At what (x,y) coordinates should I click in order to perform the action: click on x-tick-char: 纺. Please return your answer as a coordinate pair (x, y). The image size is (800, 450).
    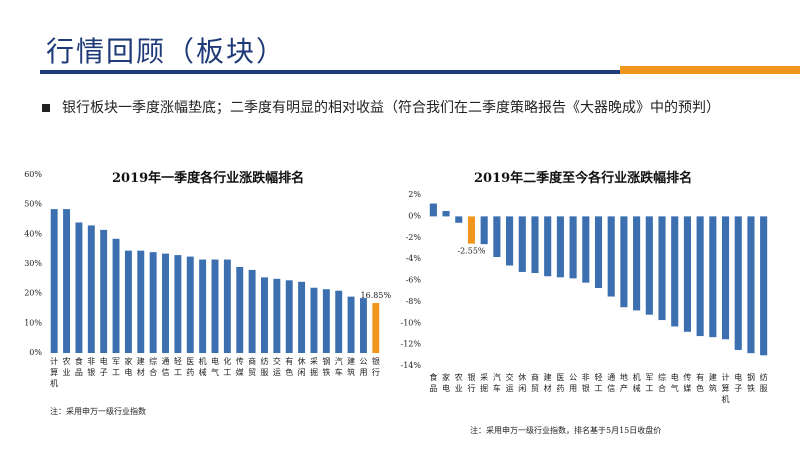
    Looking at the image, I should click on (264, 361).